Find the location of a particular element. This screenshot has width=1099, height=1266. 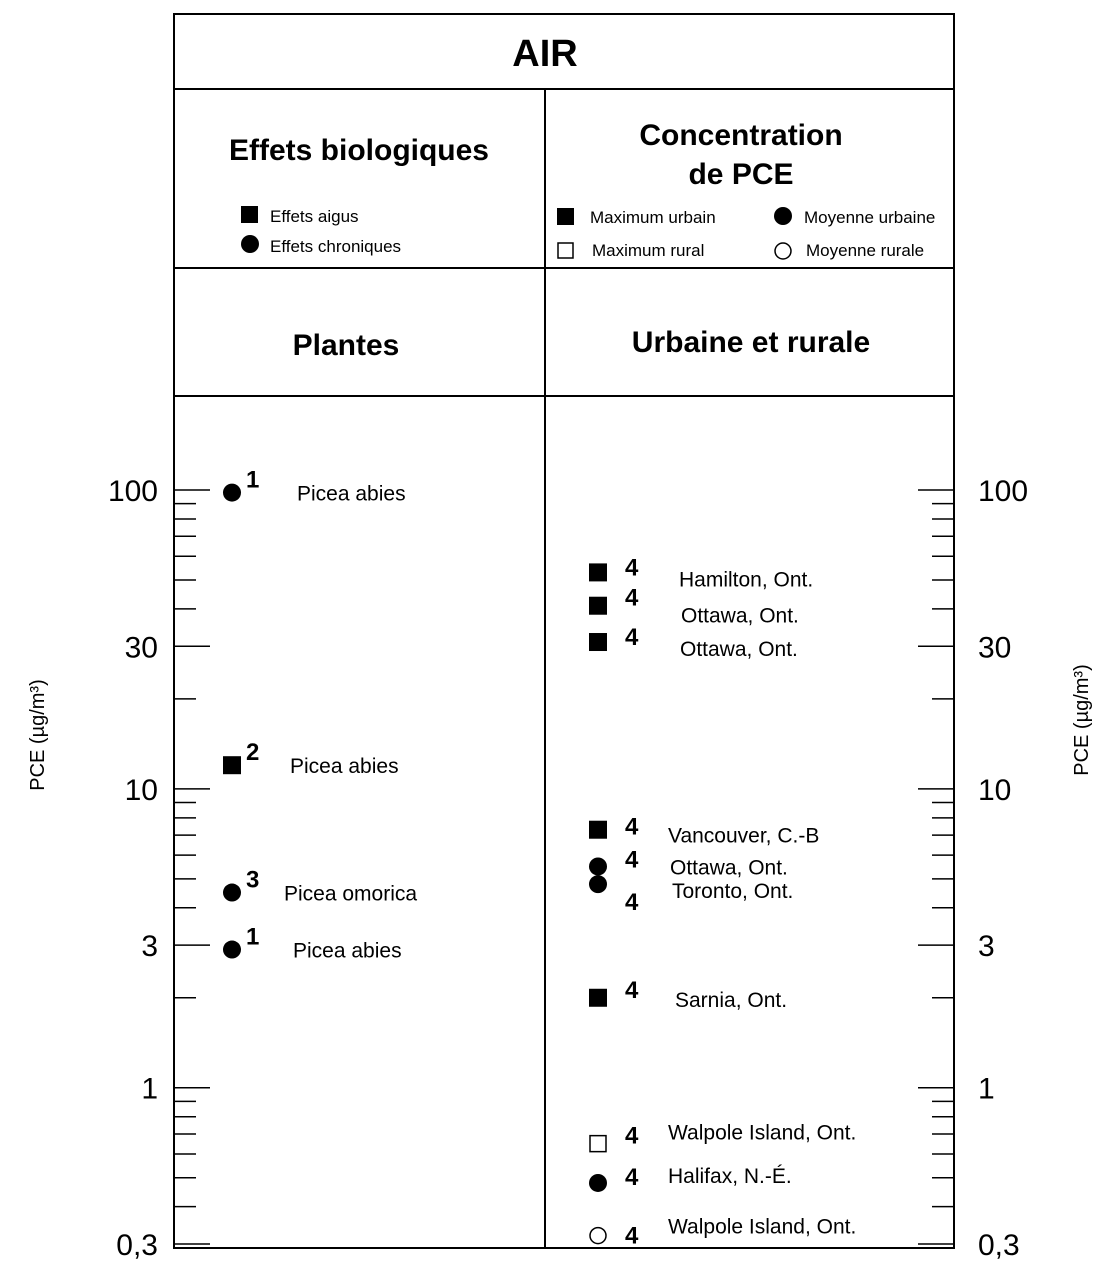

panel-left-subheader: Plantes is located at coordinates (346, 345).